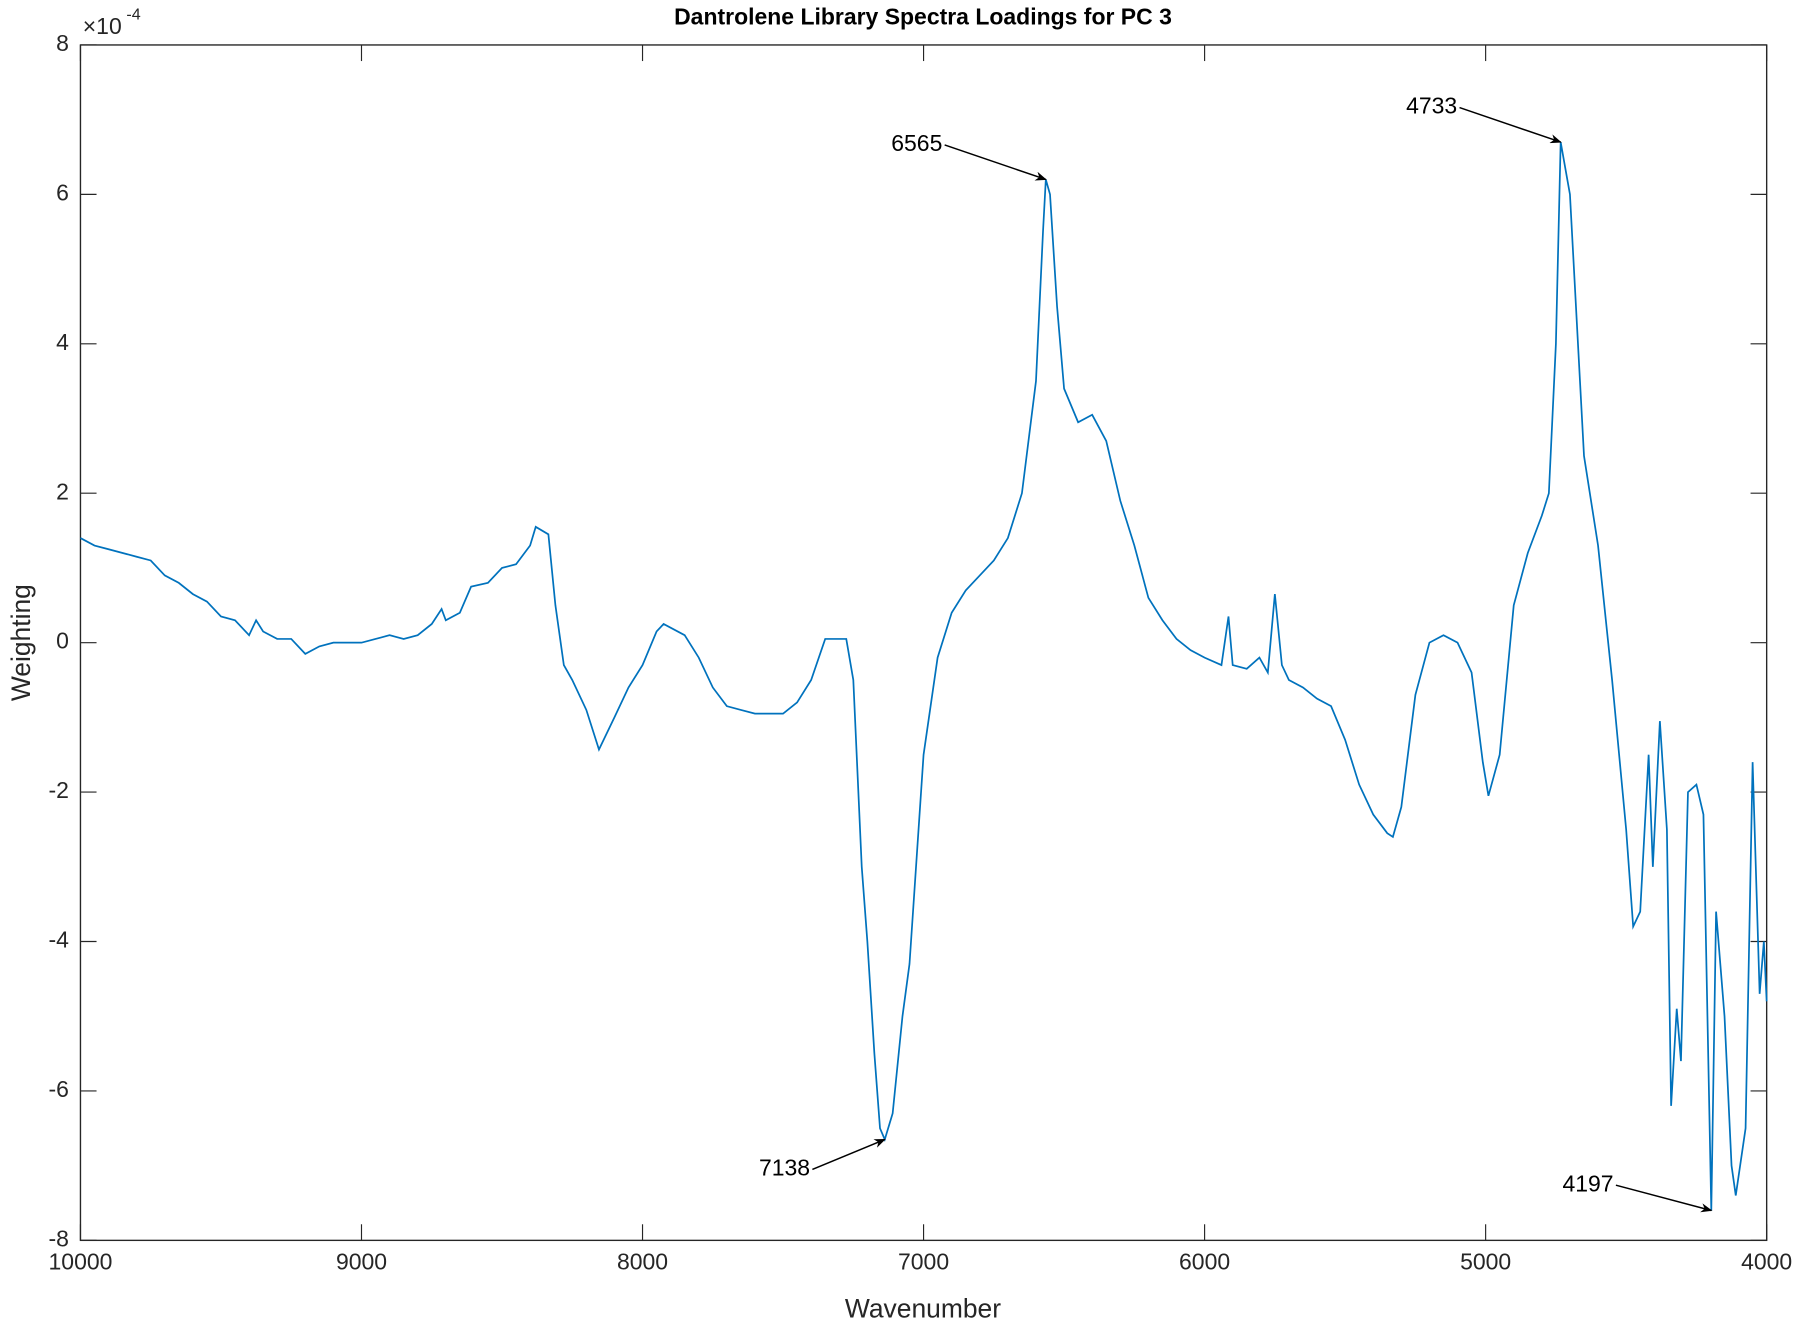 This screenshot has width=1800, height=1329. I want to click on x-tick-label: 6000, so click(1204, 1261).